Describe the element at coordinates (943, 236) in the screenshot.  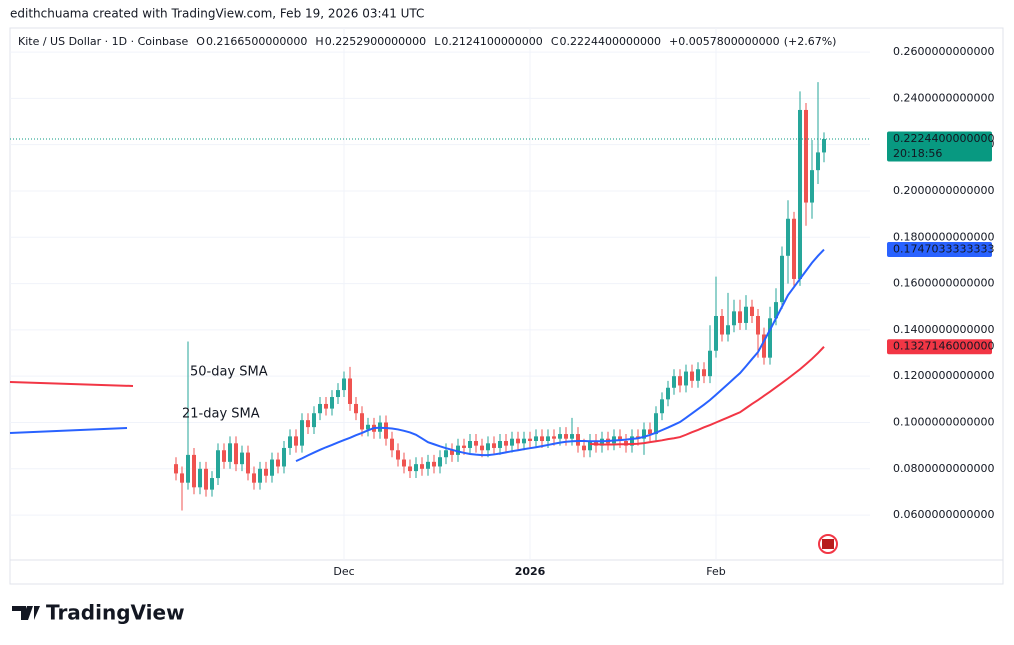
I see `y-tick-label: 0.1800000000000` at that location.